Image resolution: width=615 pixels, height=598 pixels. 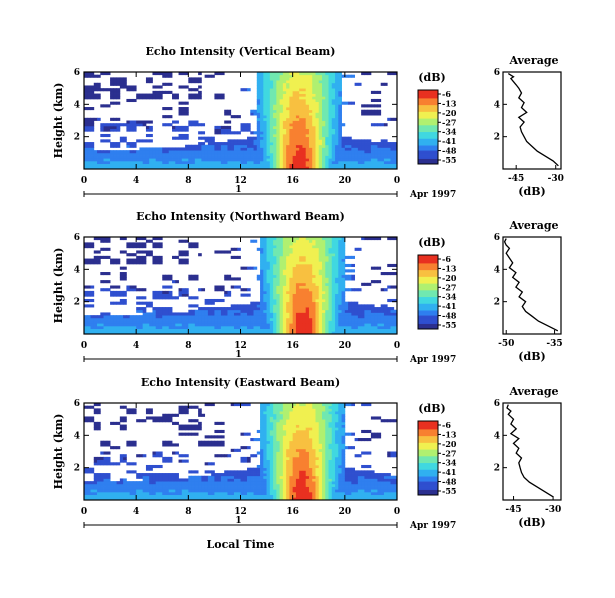 What do you see at coordinates (188, 181) in the screenshot?
I see `x-tick-label: 8` at bounding box center [188, 181].